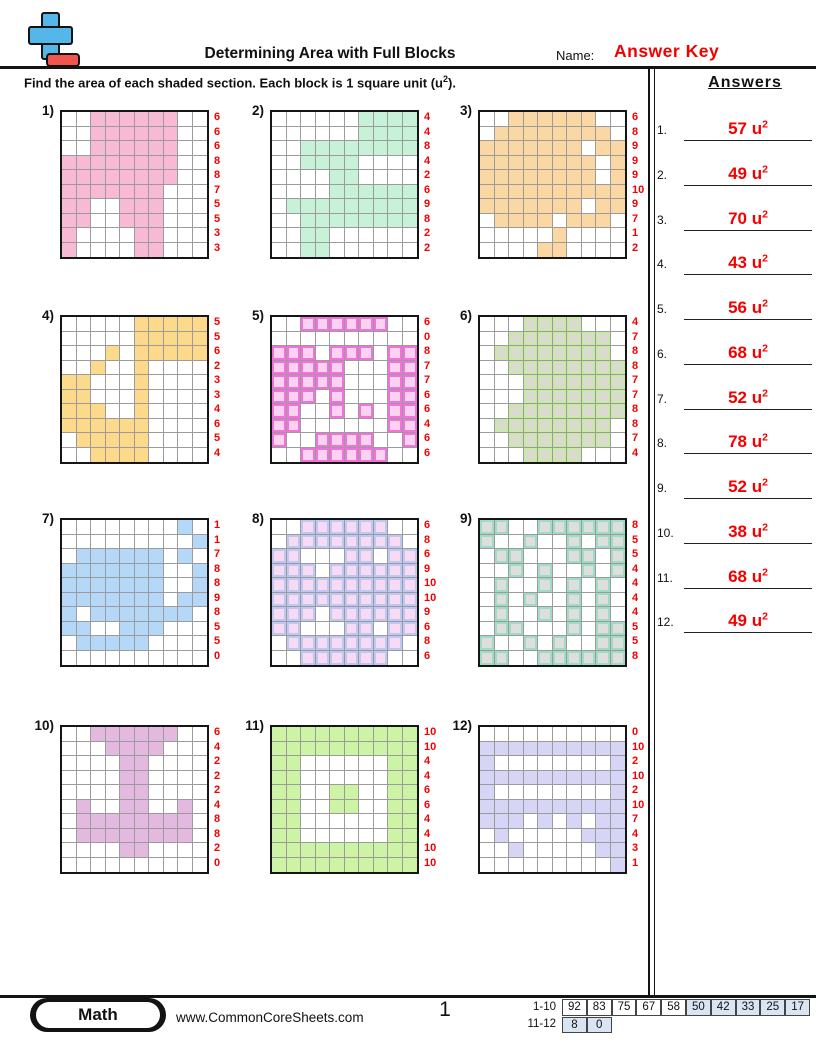  I want to click on row-count: 4, so click(217, 409).